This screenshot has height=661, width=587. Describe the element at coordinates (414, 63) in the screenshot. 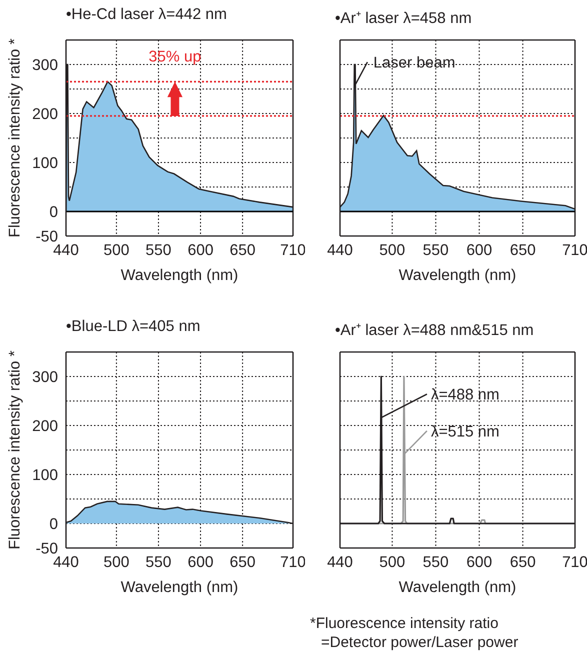

I see `annotation: Laser beam` at that location.